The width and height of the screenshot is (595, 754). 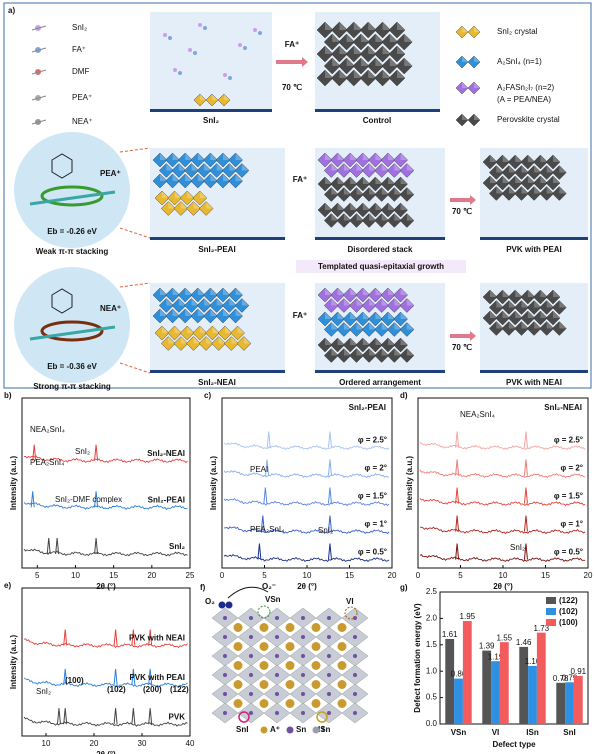 What do you see at coordinates (216, 249) in the screenshot?
I see `box-label: SnI₂-PEAI` at bounding box center [216, 249].